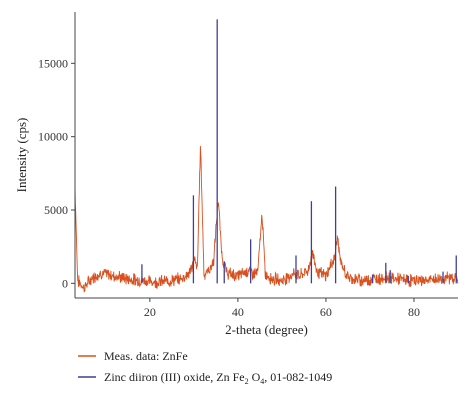 The height and width of the screenshot is (402, 474). What do you see at coordinates (414, 312) in the screenshot?
I see `x-tick-label: 80` at bounding box center [414, 312].